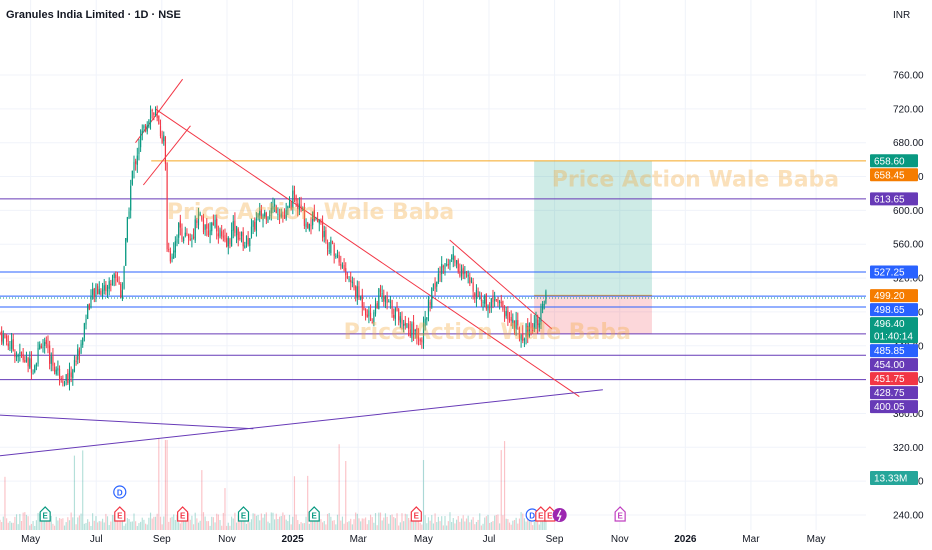 The image size is (932, 550). I want to click on position-target-zone, so click(593, 228).